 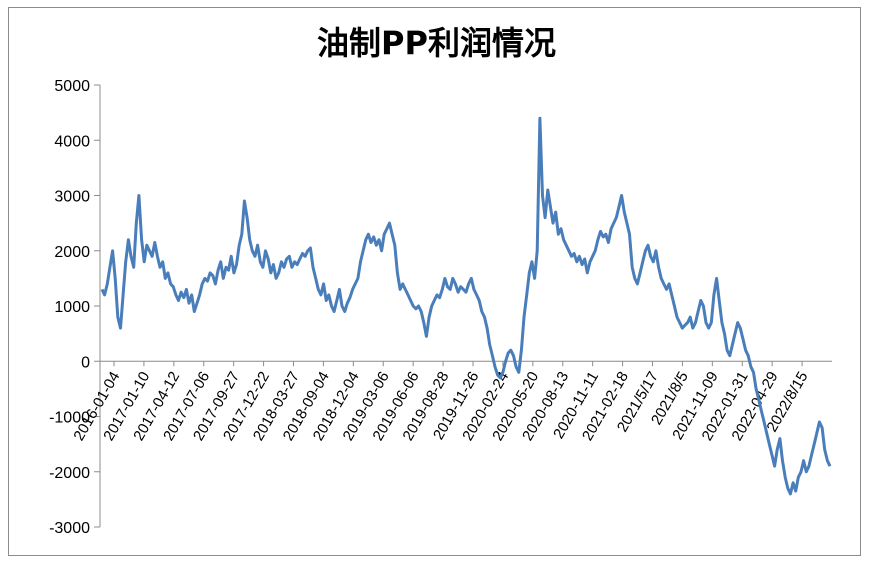 What do you see at coordinates (72, 252) in the screenshot?
I see `y-tick-label: 2000` at bounding box center [72, 252].